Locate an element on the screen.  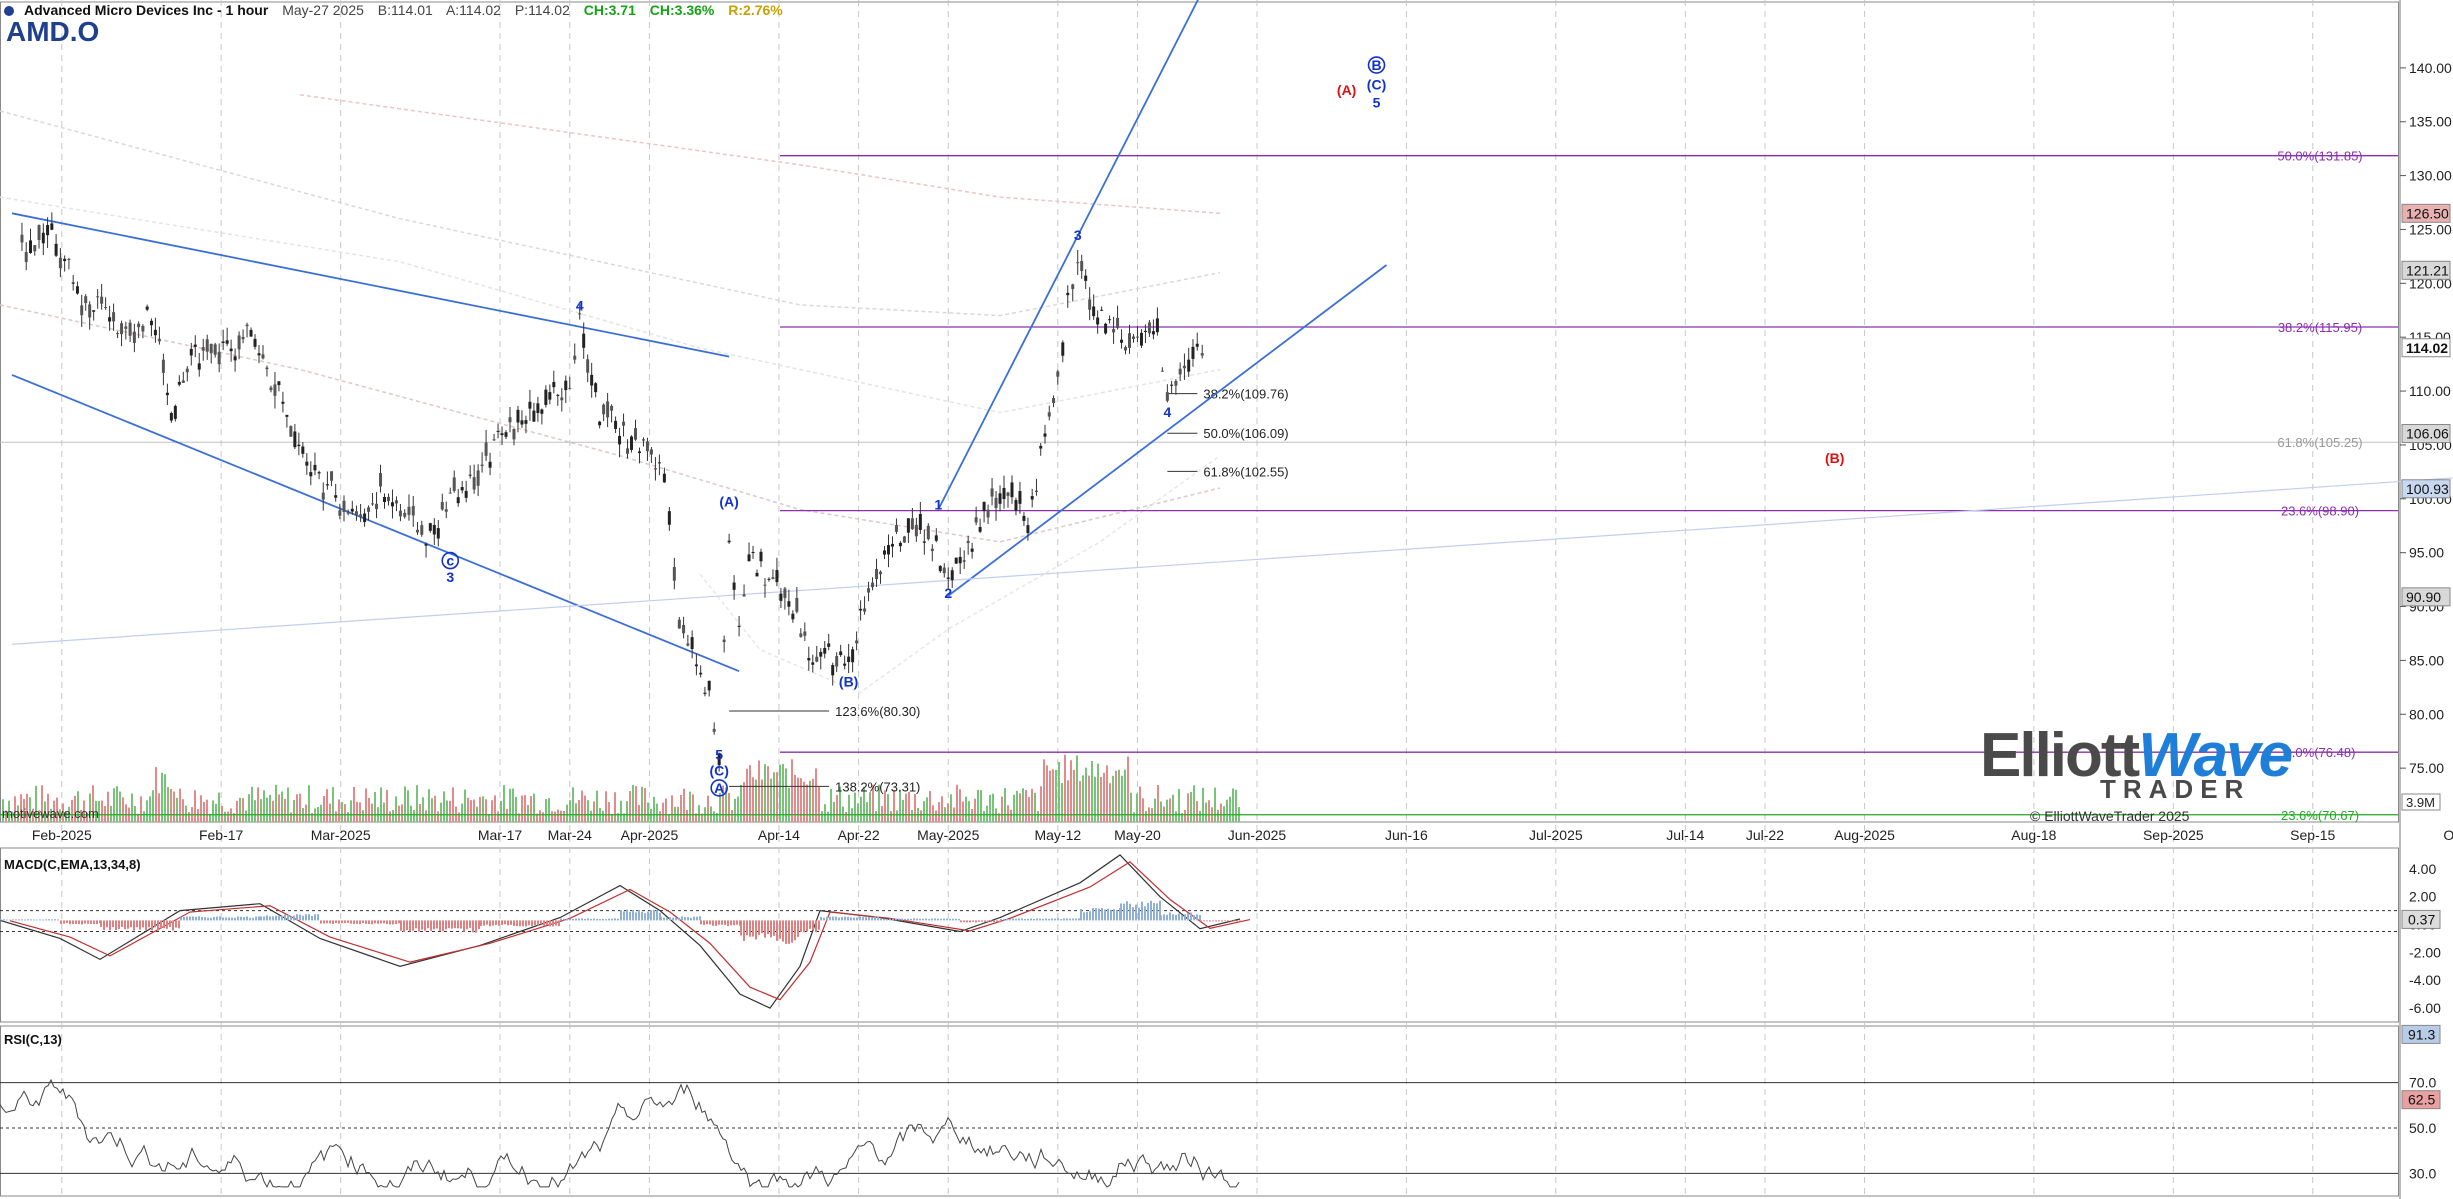
rsi-tag: 62.5 is located at coordinates (2421, 1100).